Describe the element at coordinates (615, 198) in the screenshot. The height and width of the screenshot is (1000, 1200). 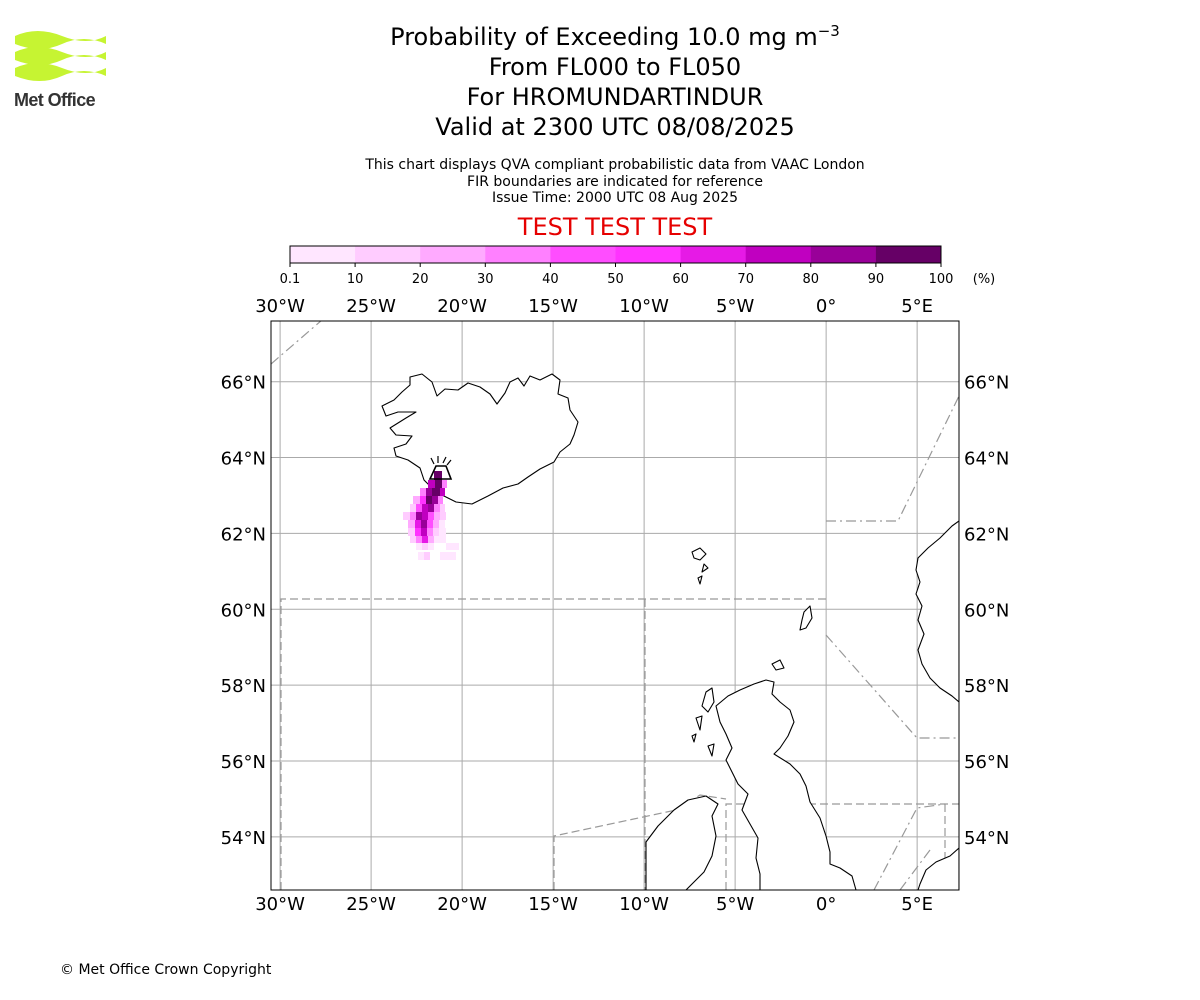
I see `subtitle-line-3: Issue Time: 2000 UTC 08 Aug 2025` at that location.